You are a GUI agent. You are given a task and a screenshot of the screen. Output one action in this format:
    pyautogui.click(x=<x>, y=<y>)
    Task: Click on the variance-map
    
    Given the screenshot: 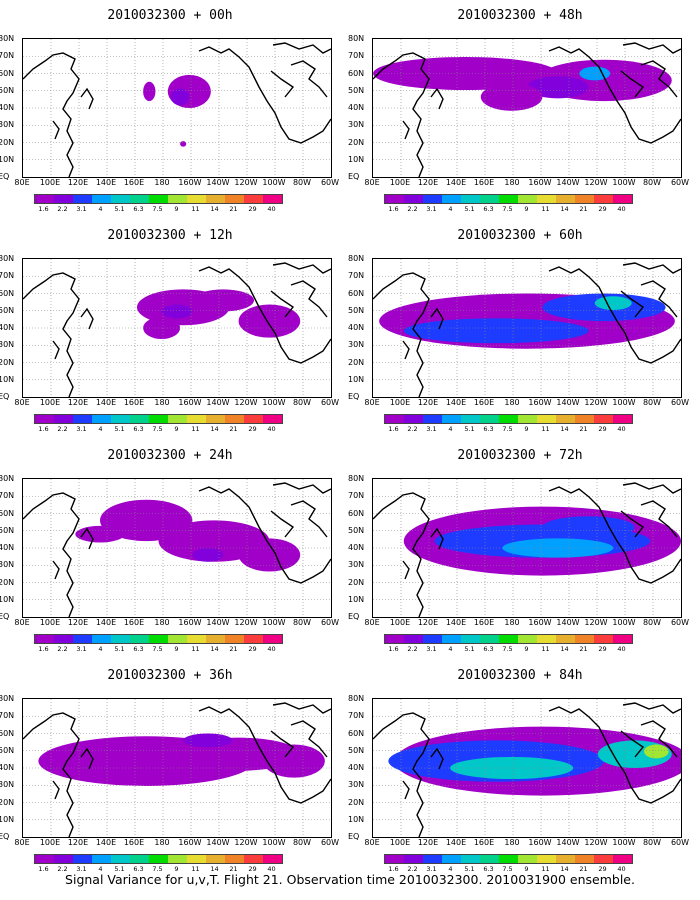 What is the action you would take?
    pyautogui.click(x=527, y=768)
    